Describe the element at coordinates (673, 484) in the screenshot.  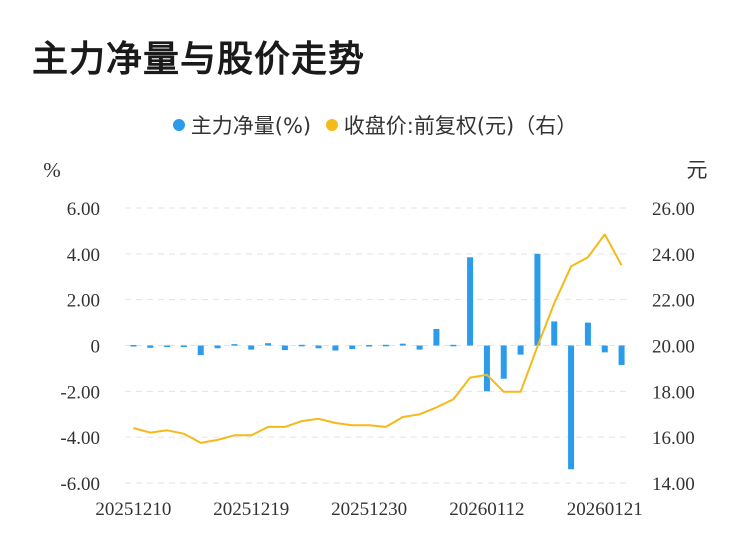
I see `right-axis-tick: 14.00` at that location.